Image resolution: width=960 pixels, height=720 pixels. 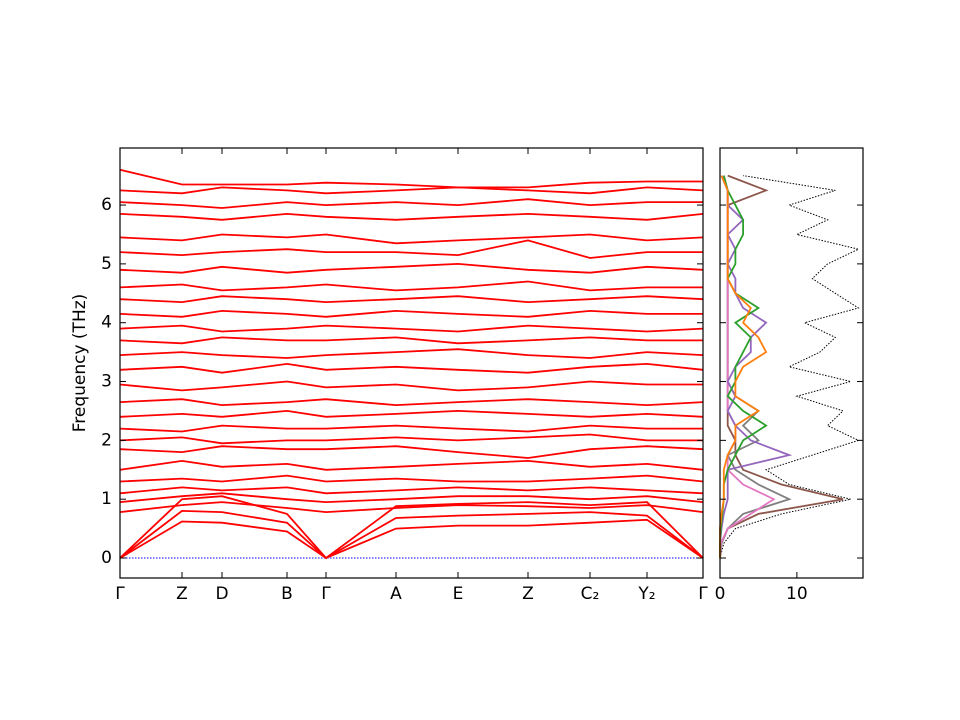 I want to click on x-tick-label: B, so click(x=287, y=594).